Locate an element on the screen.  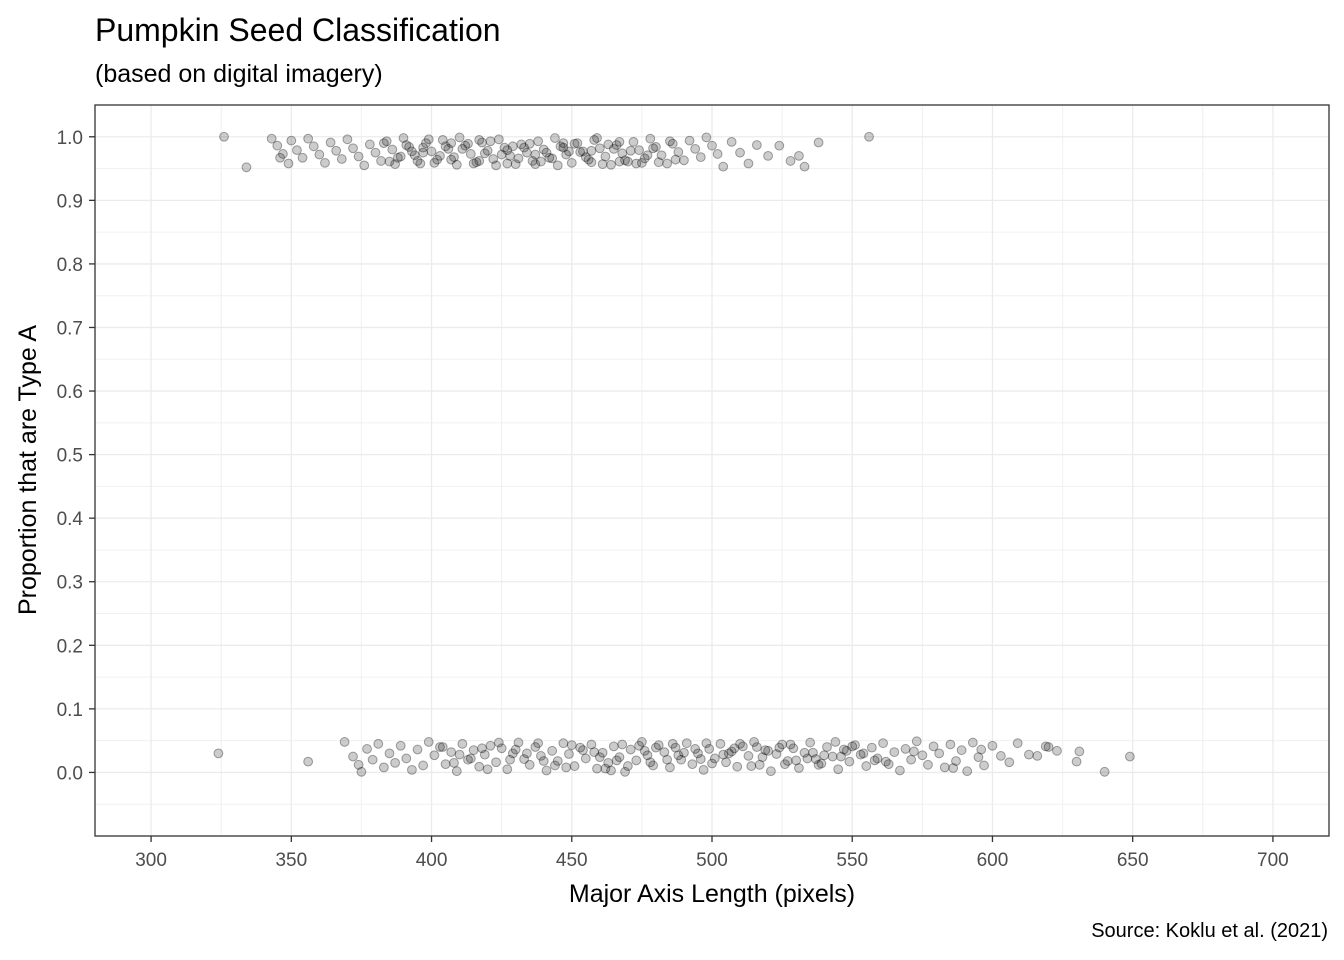
y-tick-label: 0.1 is located at coordinates (70, 710).